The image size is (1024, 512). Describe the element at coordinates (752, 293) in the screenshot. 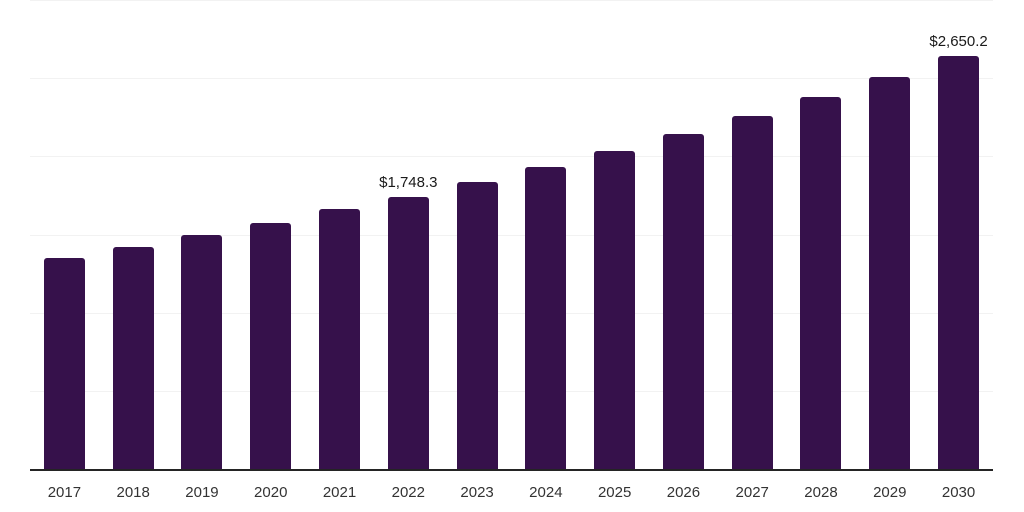

I see `bar-2027` at that location.